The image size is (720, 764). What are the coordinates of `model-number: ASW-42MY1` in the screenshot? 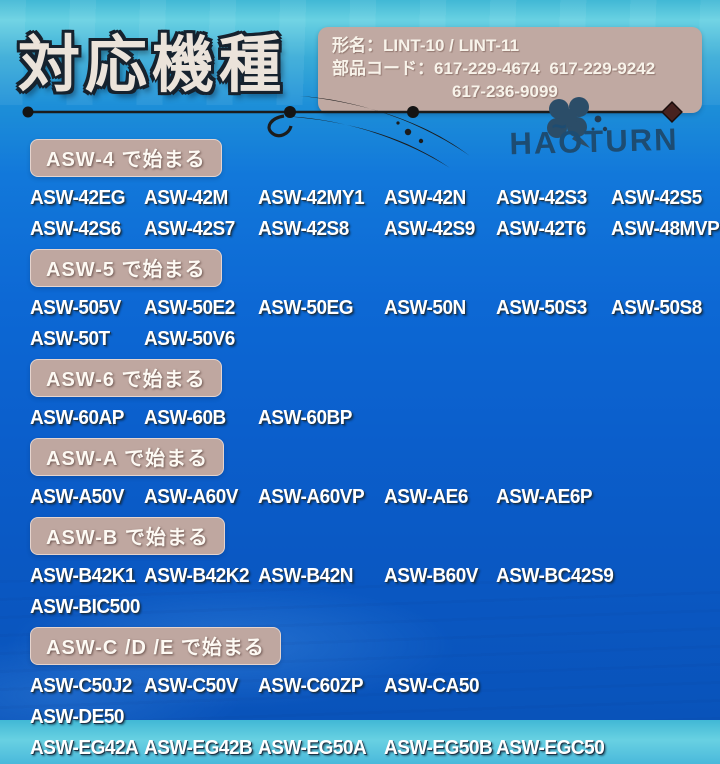 It's located at (311, 198).